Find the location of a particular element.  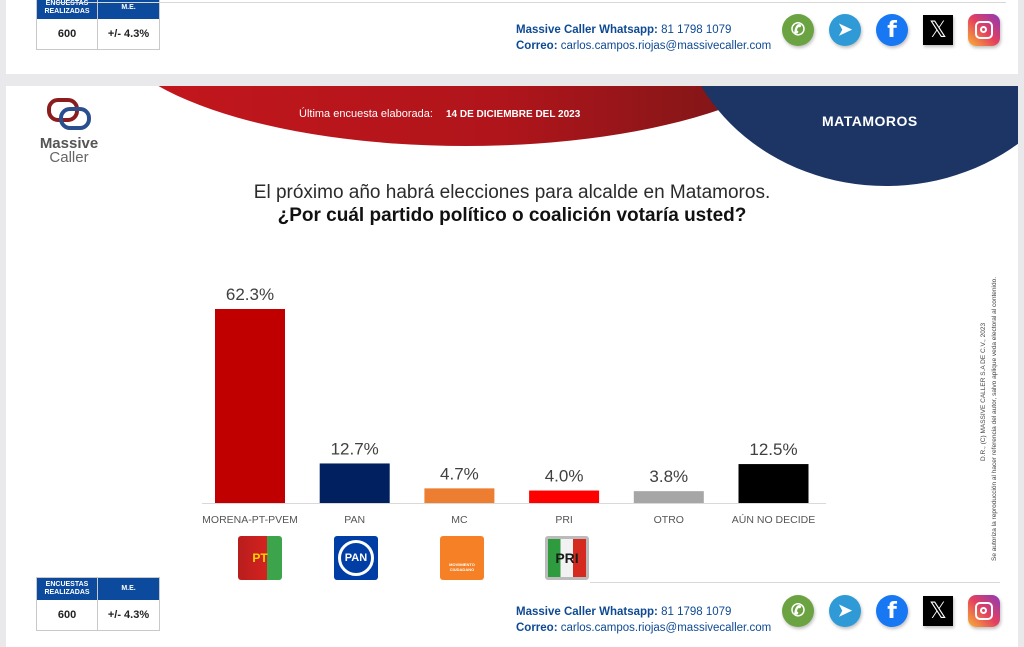

pt-logo-text: PT is located at coordinates (260, 558).